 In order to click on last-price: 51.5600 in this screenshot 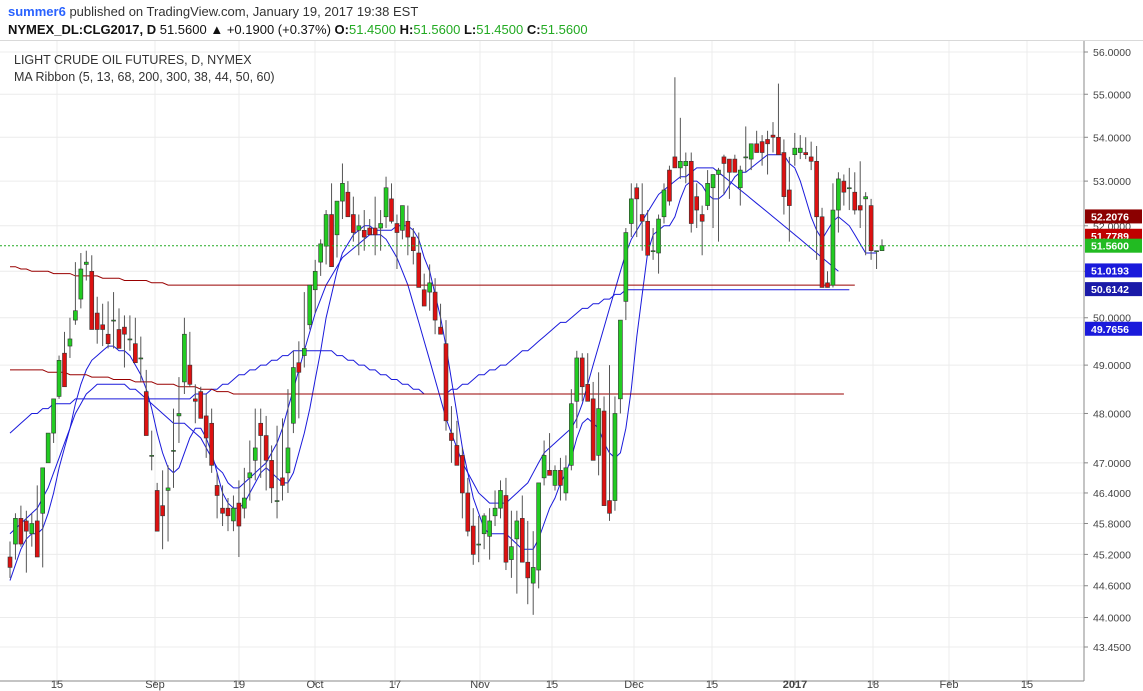, I will do `click(183, 29)`.